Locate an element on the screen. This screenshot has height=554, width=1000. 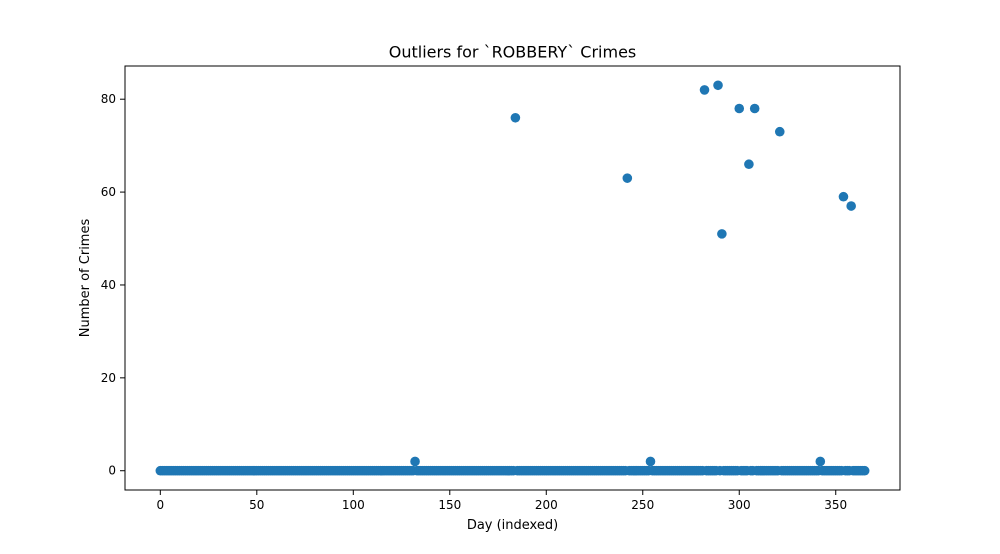
x-tick-label: 100 is located at coordinates (353, 505).